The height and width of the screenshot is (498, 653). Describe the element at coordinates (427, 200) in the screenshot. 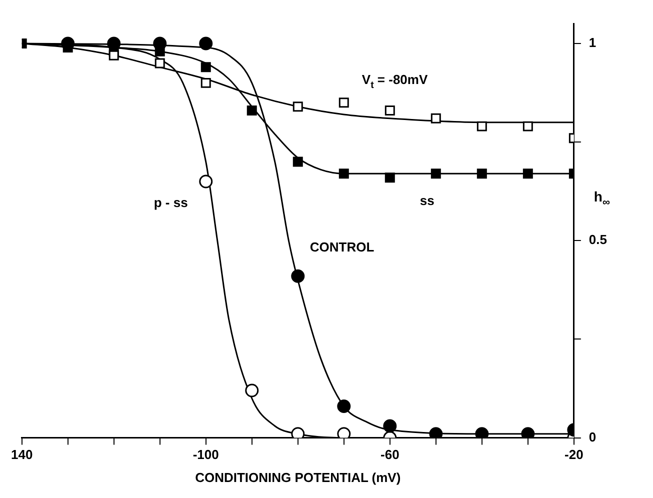

I see `series-label: ss` at that location.